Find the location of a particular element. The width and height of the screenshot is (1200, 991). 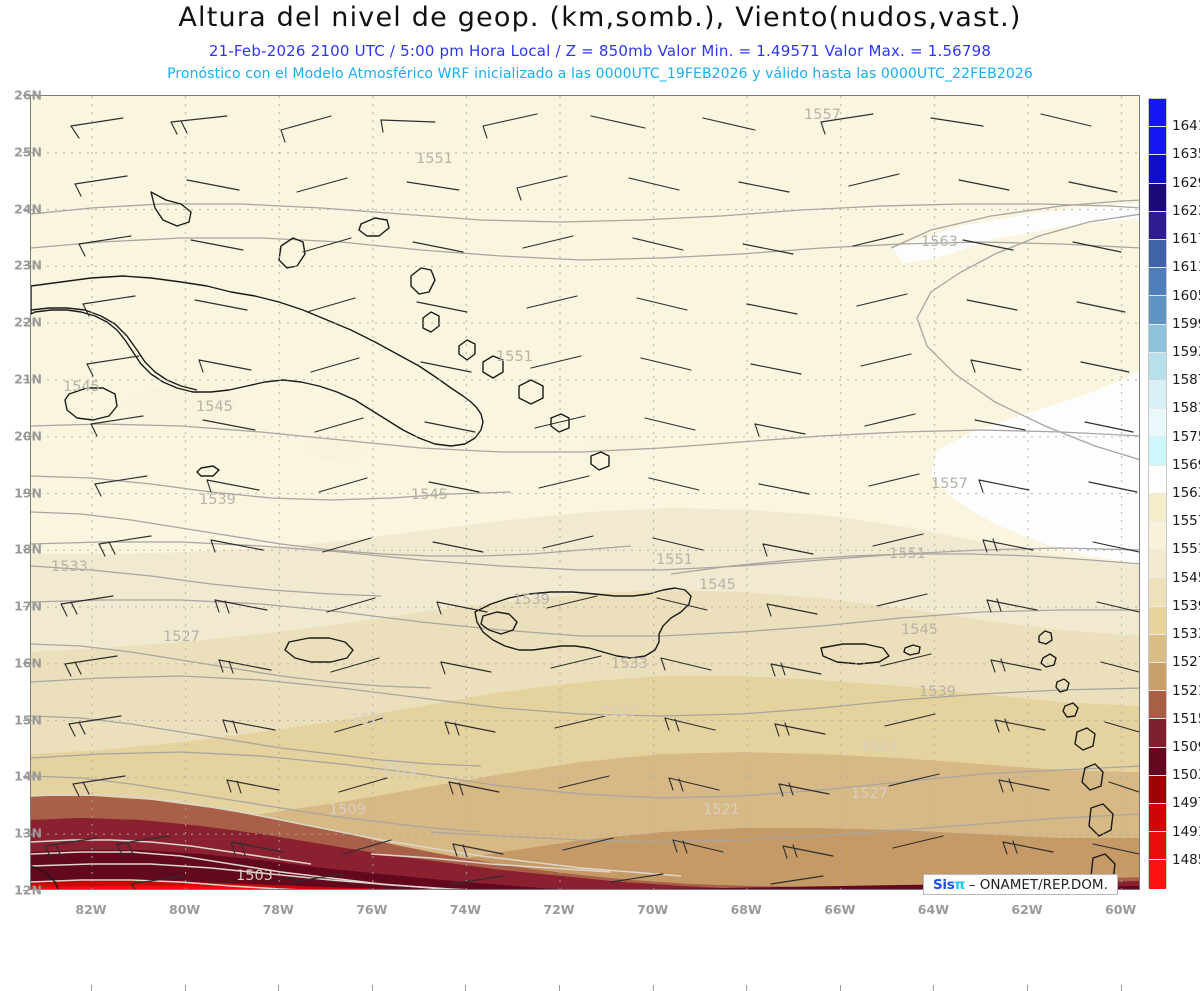

lon-tick-label: 80W is located at coordinates (185, 909).